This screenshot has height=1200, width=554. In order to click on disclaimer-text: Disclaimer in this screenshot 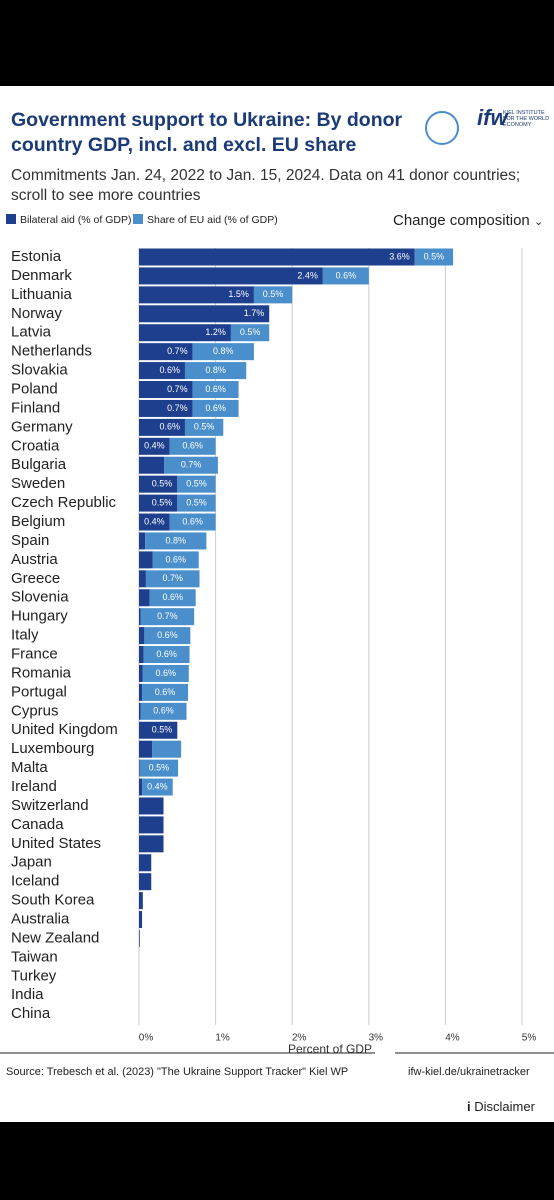, I will do `click(504, 1106)`.